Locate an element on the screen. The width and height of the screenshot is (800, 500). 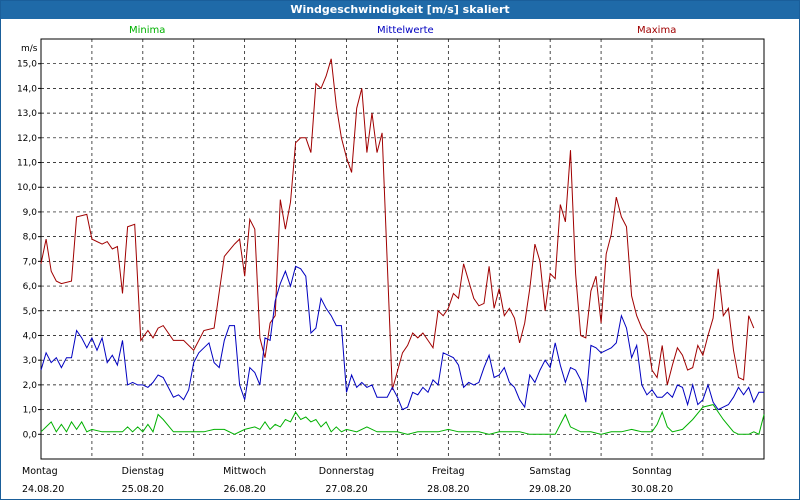
day-name-label: Samstag is located at coordinates (550, 471).